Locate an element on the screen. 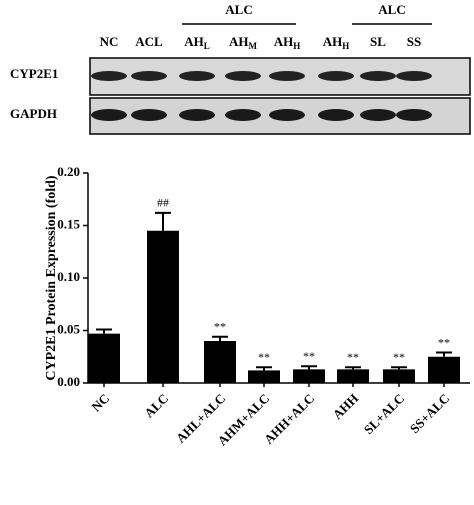 The width and height of the screenshot is (474, 505). blot-image is located at coordinates (280, 96).